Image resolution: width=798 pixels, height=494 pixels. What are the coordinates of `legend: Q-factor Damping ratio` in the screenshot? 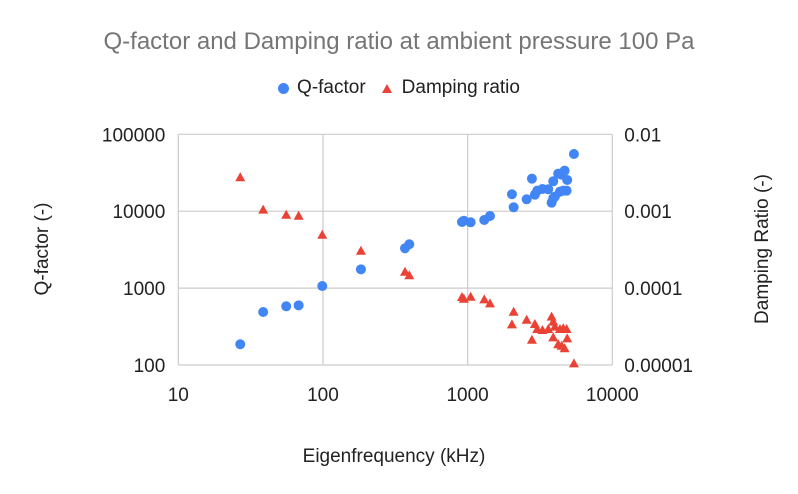 It's located at (399, 88).